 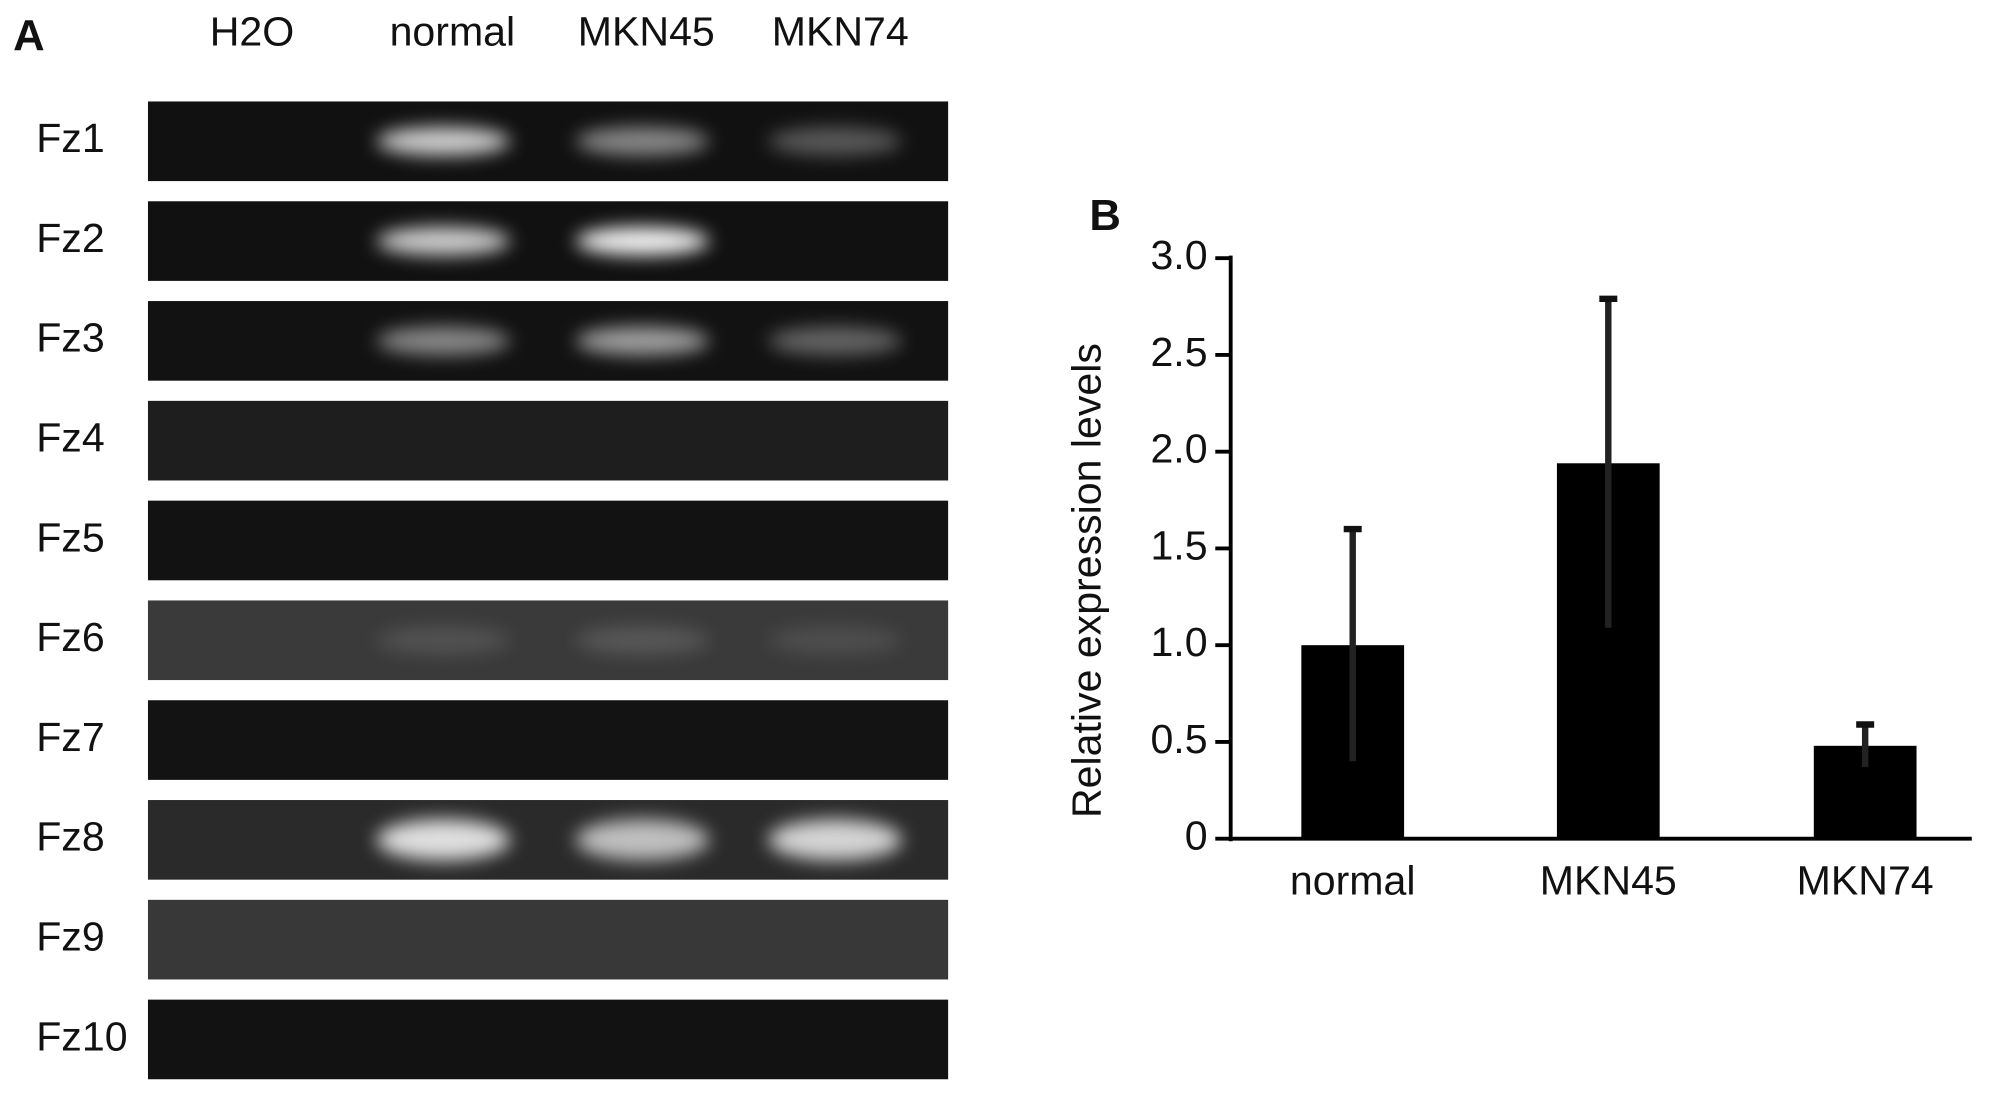 What do you see at coordinates (453, 32) in the screenshot?
I see `lane-label: normal` at bounding box center [453, 32].